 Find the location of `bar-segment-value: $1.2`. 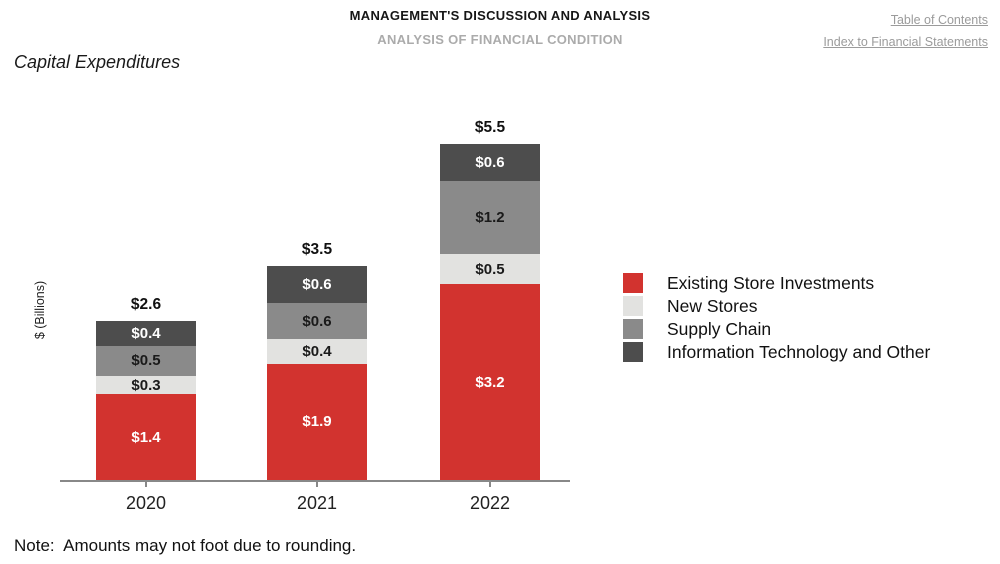

bar-segment-value: $1.2 is located at coordinates (490, 217).